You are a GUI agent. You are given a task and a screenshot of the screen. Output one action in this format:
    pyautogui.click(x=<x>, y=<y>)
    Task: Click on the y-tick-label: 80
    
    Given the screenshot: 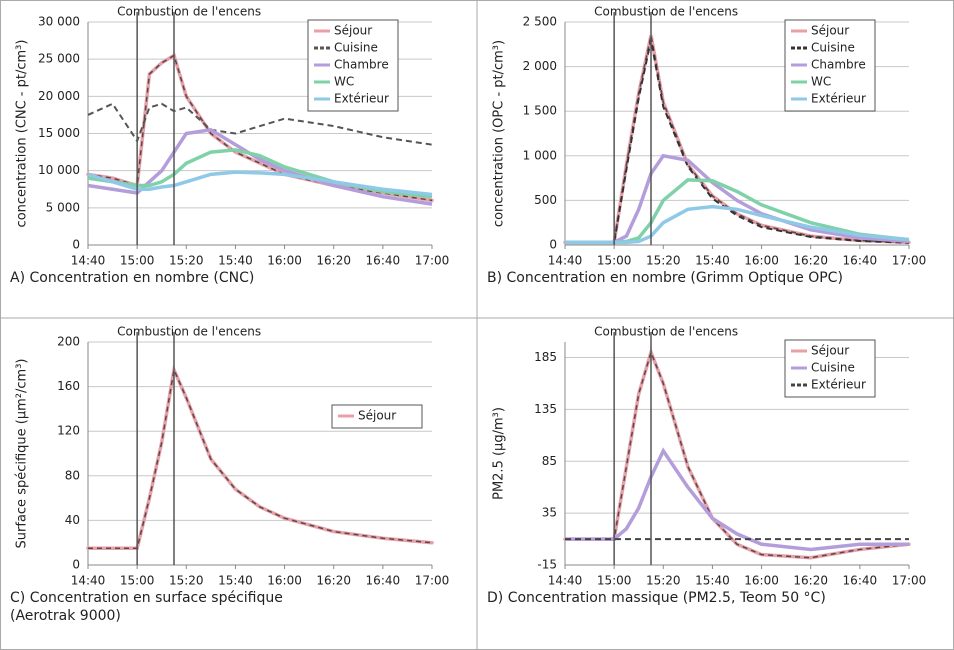 What is the action you would take?
    pyautogui.click(x=72, y=475)
    